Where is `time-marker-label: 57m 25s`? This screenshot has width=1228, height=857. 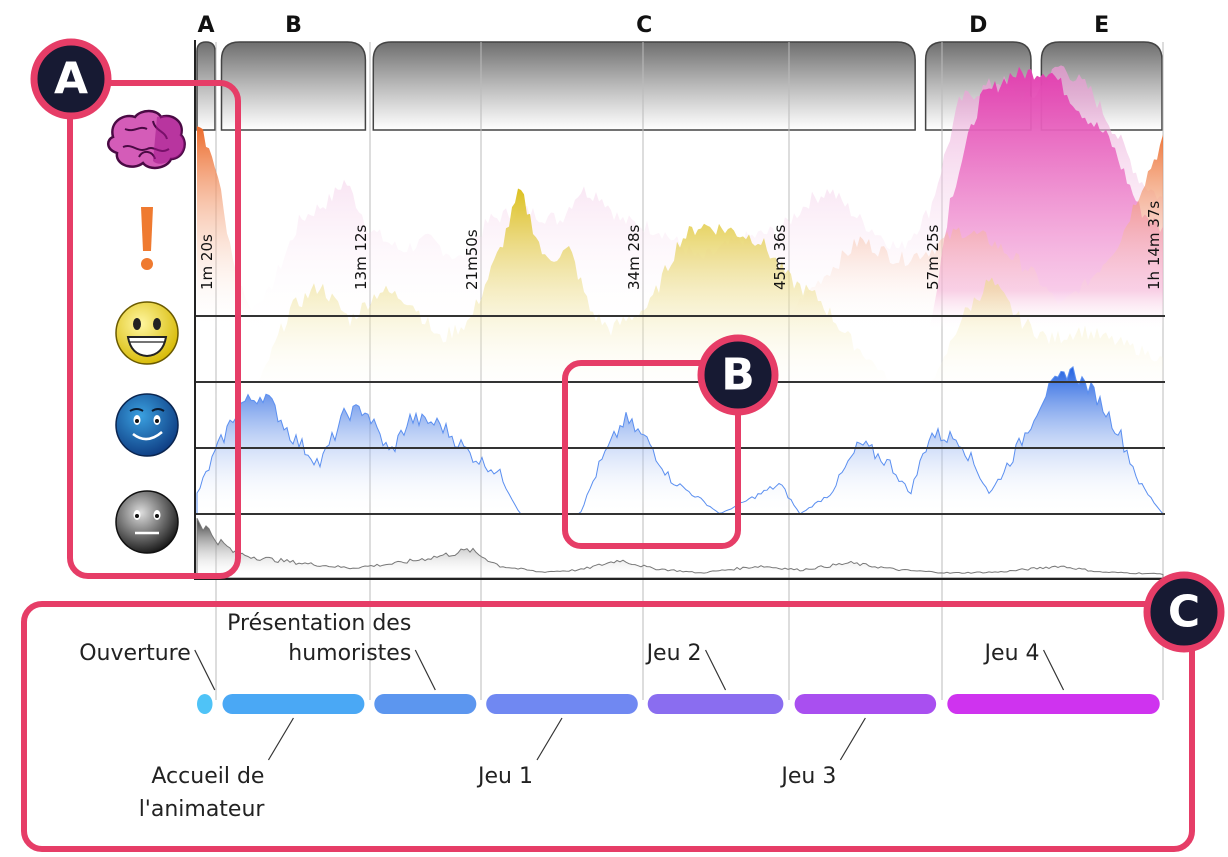
time-marker-label: 57m 25s is located at coordinates (933, 257).